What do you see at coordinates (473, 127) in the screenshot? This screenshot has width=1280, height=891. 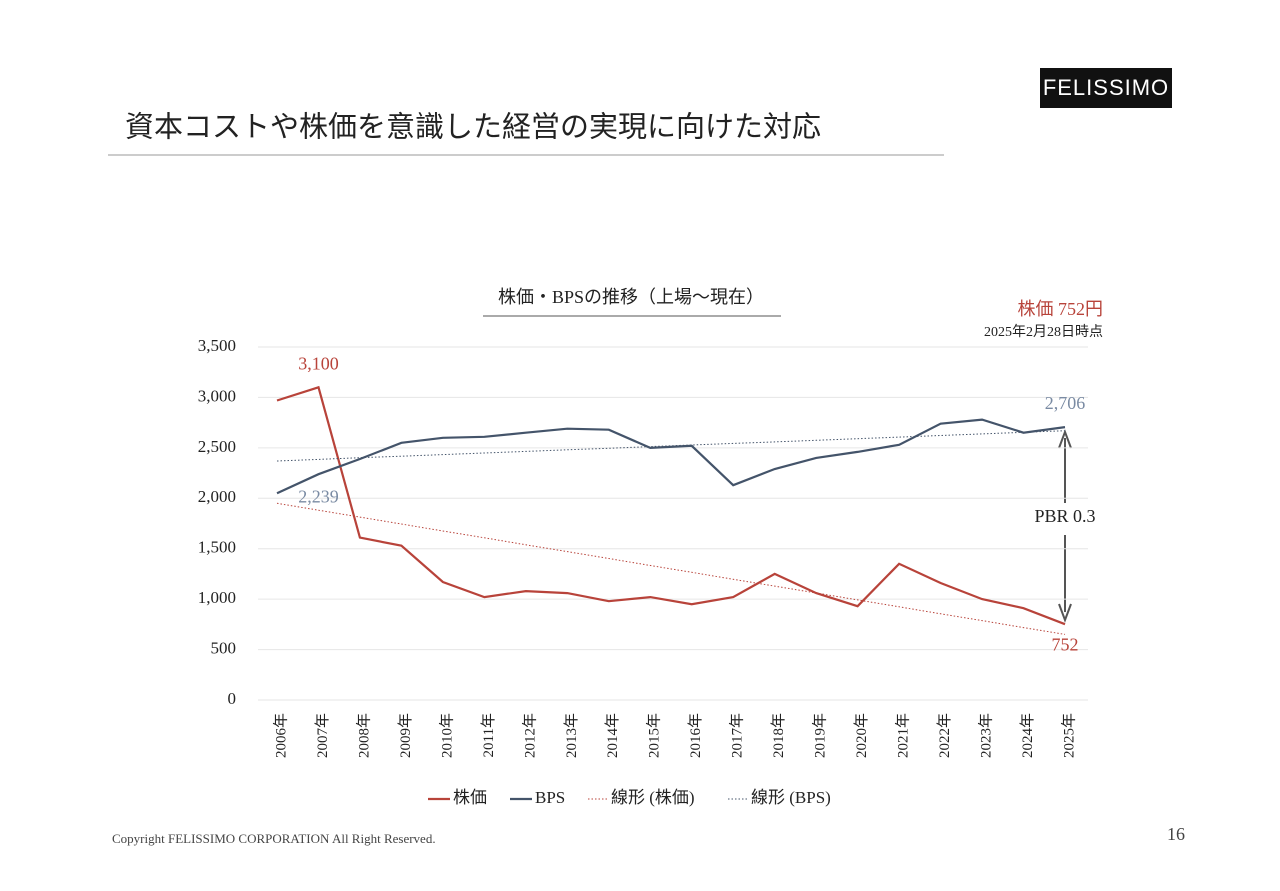 I see `slide-title: 資本コストや株価を意識した経営の実現に向けた対応` at bounding box center [473, 127].